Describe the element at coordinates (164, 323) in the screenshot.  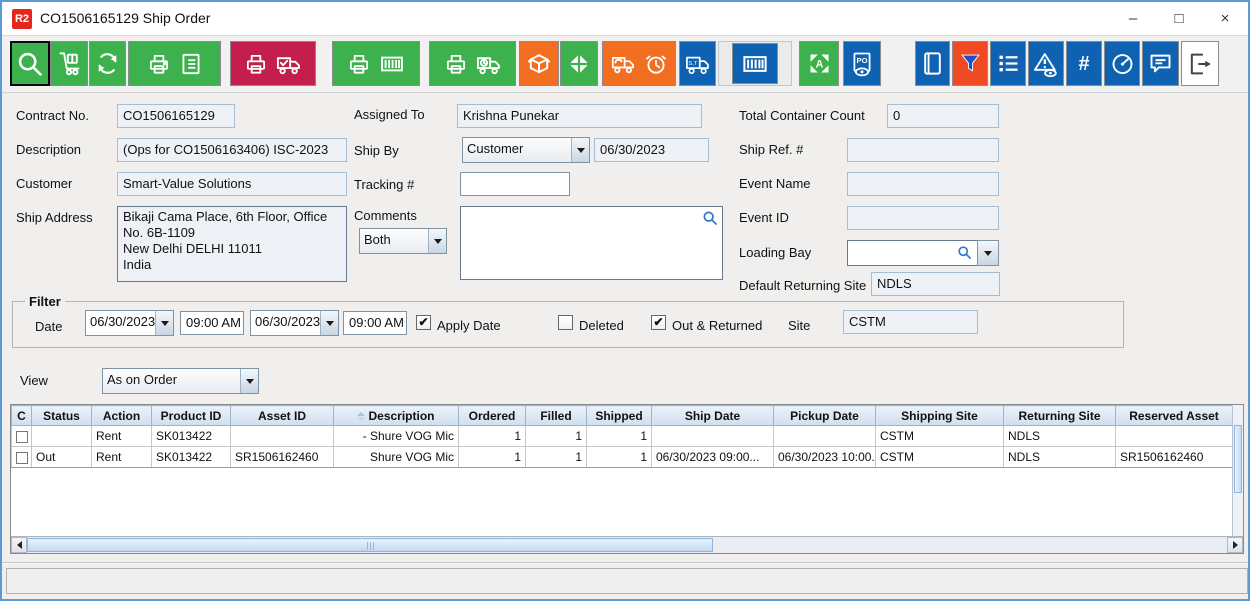
I see `from-date-dropdown-arrow` at that location.